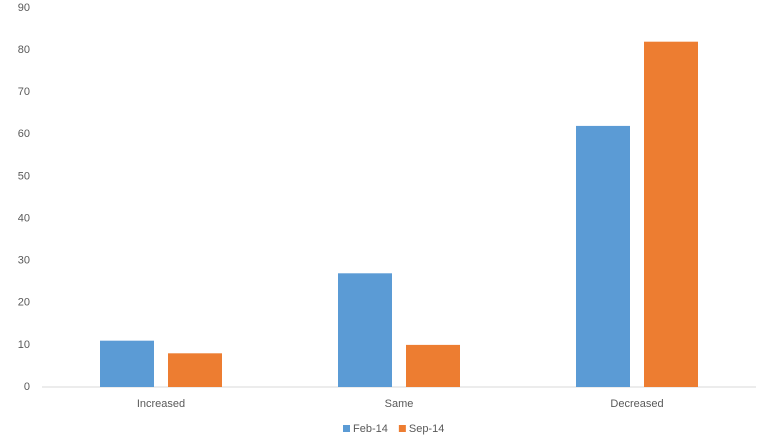  What do you see at coordinates (24, 8) in the screenshot?
I see `y-tick-label: 90` at bounding box center [24, 8].